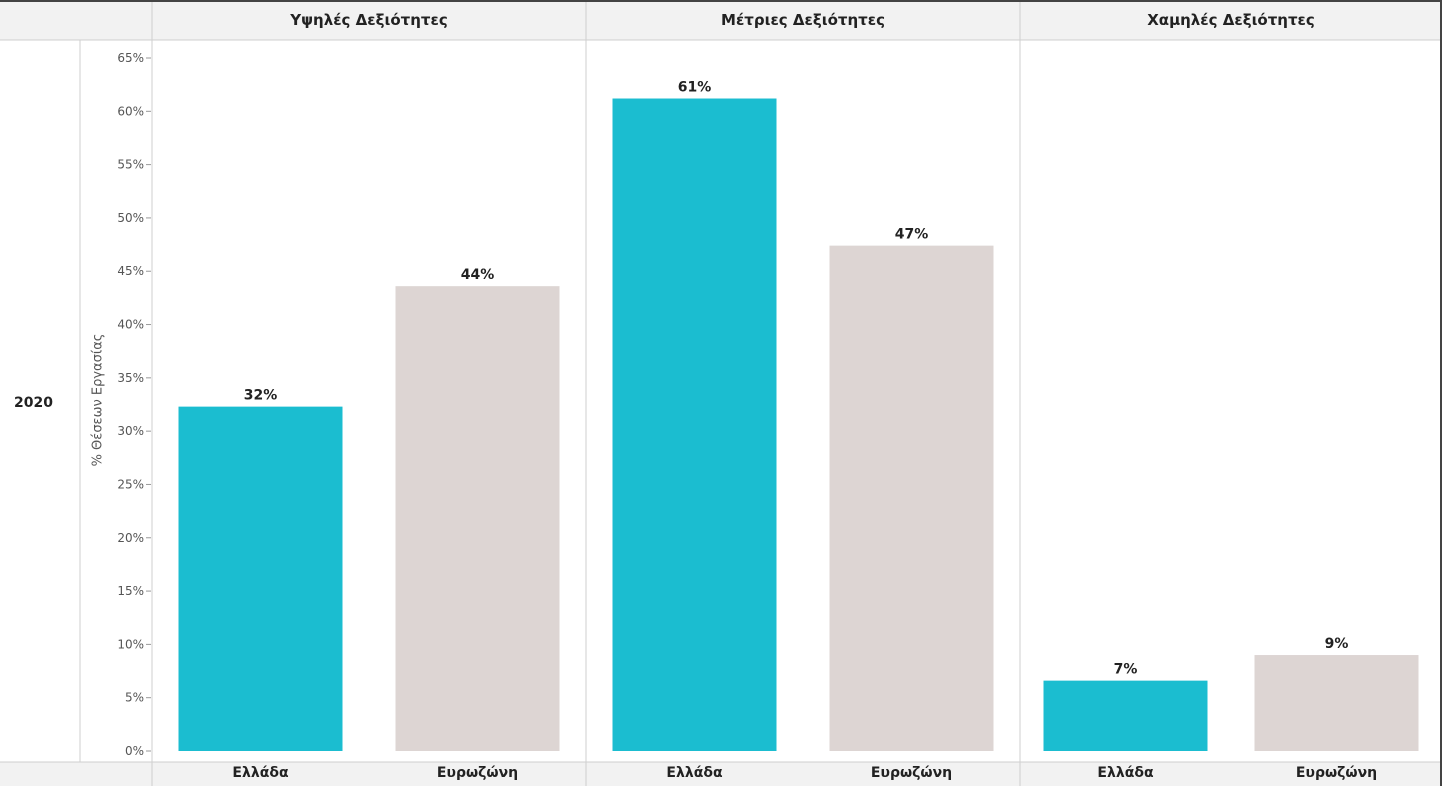 Image resolution: width=1442 pixels, height=786 pixels. Describe the element at coordinates (912, 235) in the screenshot. I see `data-label-1-1: 47%` at that location.